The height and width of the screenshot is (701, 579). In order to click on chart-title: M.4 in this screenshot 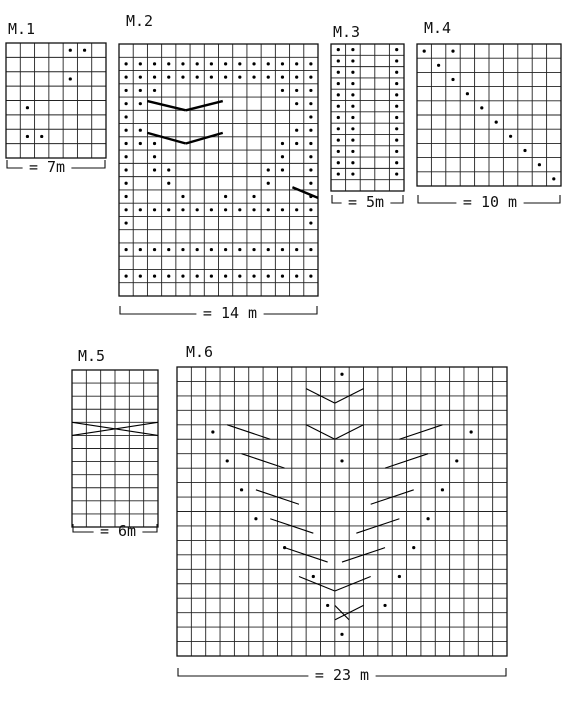, I will do `click(437, 28)`.